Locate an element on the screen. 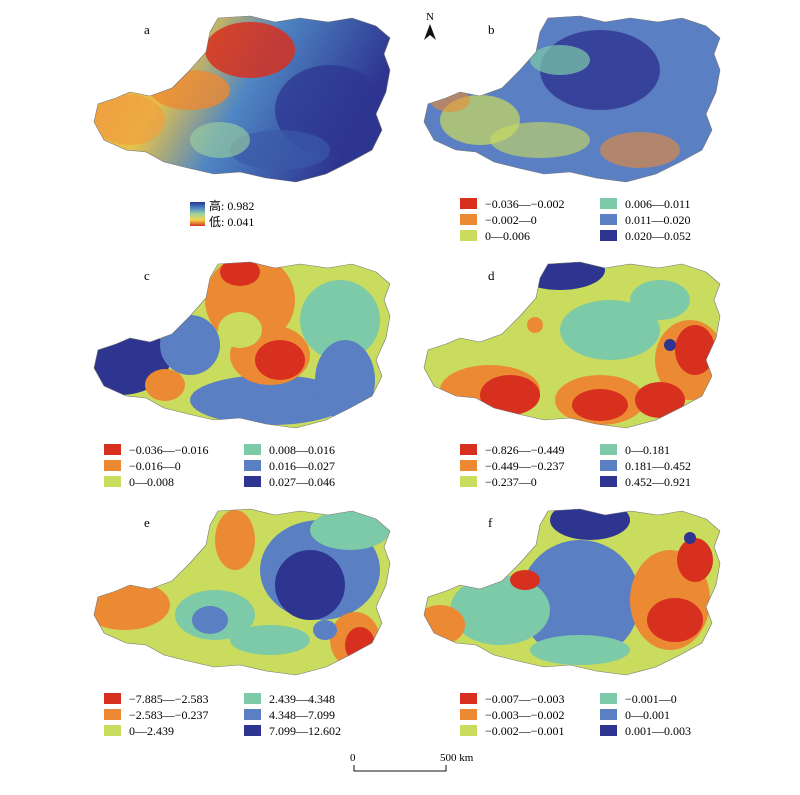  legend-label: −0.003—−0.002 is located at coordinates (525, 715).